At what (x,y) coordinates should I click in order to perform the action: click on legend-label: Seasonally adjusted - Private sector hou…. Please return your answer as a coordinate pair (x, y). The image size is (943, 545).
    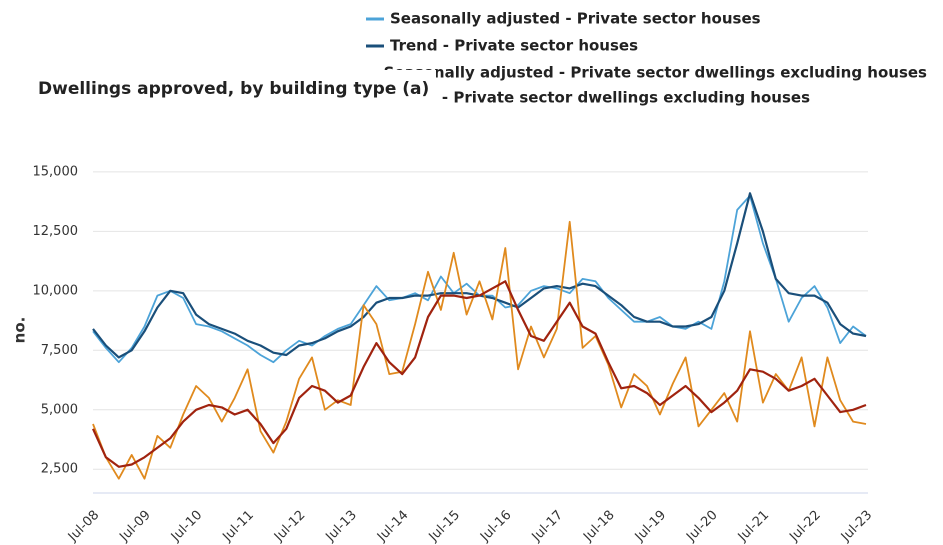
    Looking at the image, I should click on (575, 19).